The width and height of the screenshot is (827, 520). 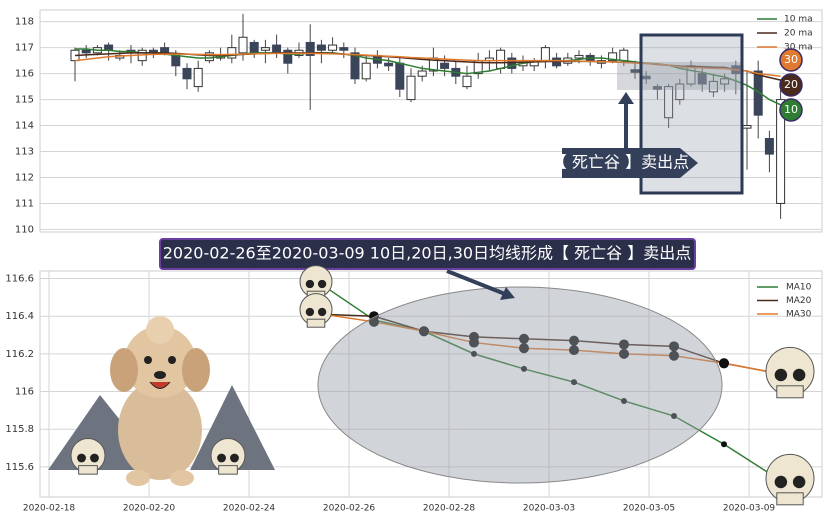 What do you see at coordinates (249, 509) in the screenshot?
I see `x-tick-label: 2020-02-24` at bounding box center [249, 509].